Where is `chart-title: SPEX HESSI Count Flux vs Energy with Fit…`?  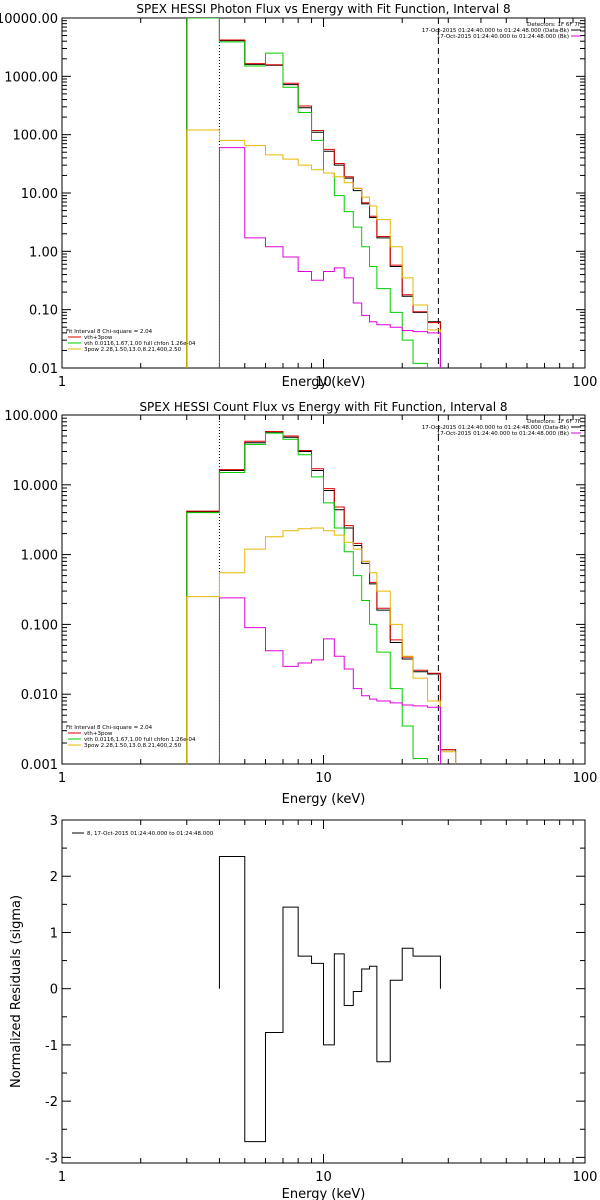
chart-title: SPEX HESSI Count Flux vs Energy with Fit… is located at coordinates (323, 407).